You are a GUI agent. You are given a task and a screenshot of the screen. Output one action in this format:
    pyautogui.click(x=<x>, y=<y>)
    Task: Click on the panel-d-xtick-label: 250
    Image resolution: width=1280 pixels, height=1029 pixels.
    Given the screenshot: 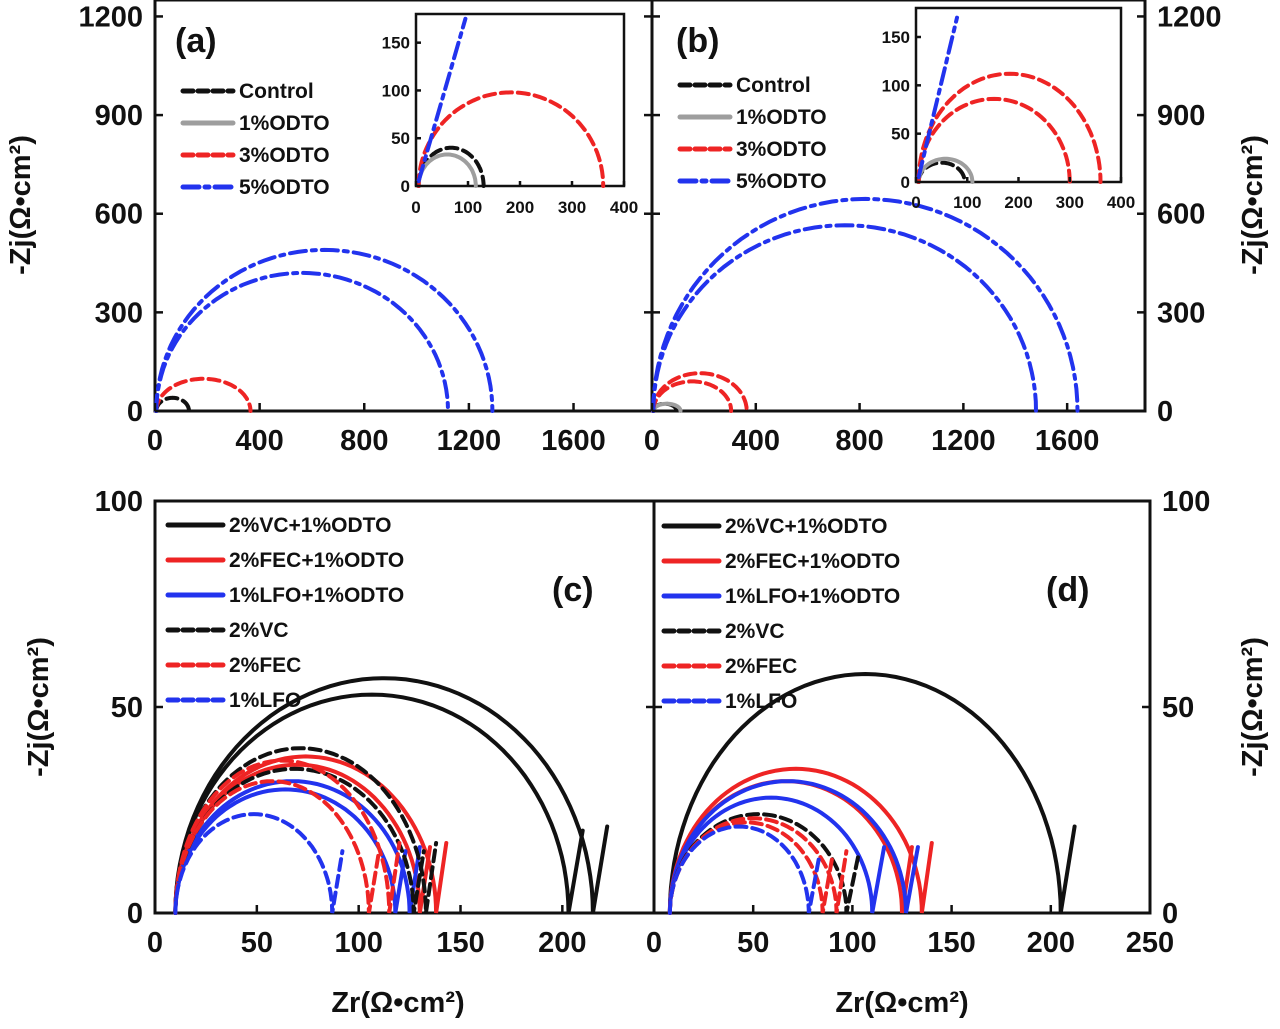 What is the action you would take?
    pyautogui.click(x=1150, y=943)
    